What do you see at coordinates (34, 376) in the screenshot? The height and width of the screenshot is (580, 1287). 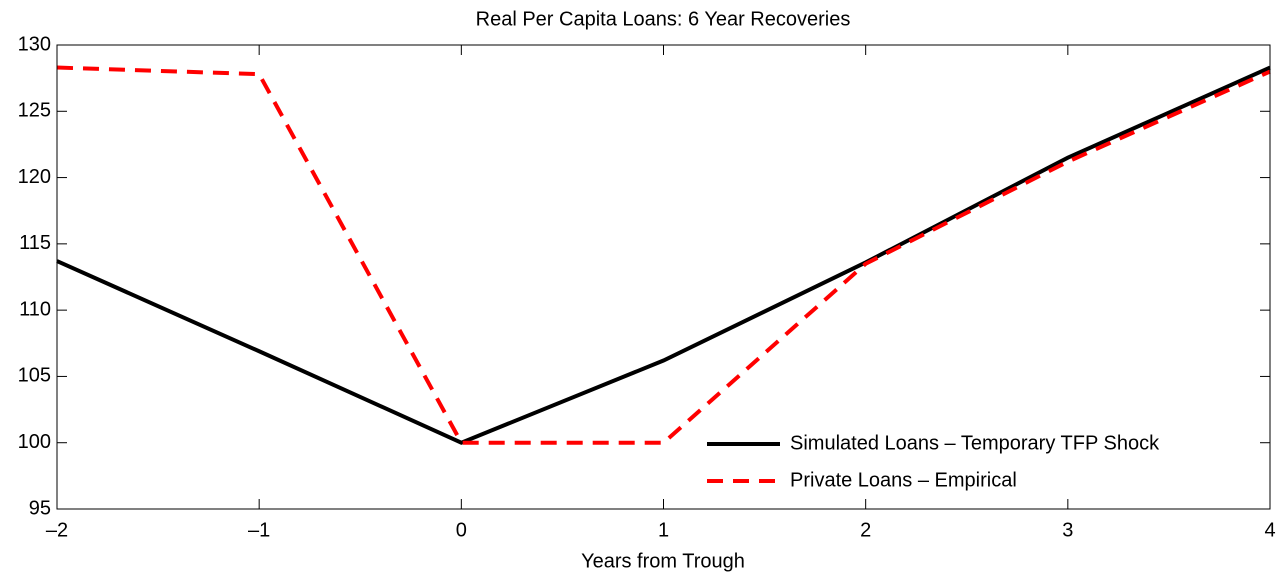 I see `y-tick-label: 105` at bounding box center [34, 376].